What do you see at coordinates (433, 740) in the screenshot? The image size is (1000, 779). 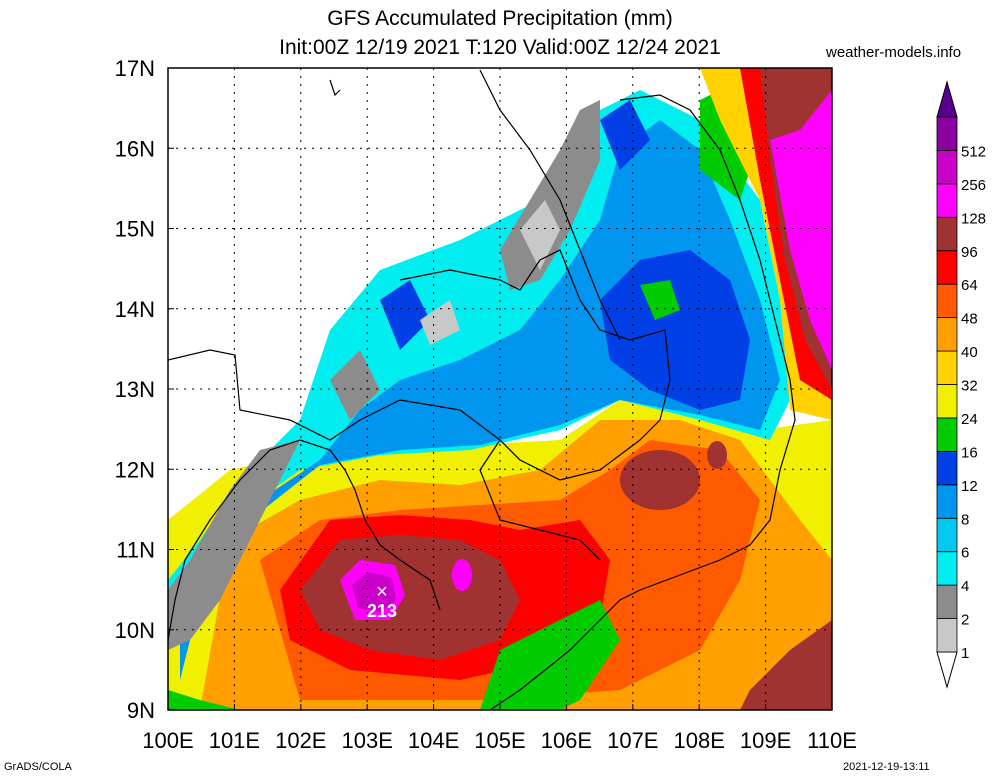 I see `lon-label: 104E` at bounding box center [433, 740].